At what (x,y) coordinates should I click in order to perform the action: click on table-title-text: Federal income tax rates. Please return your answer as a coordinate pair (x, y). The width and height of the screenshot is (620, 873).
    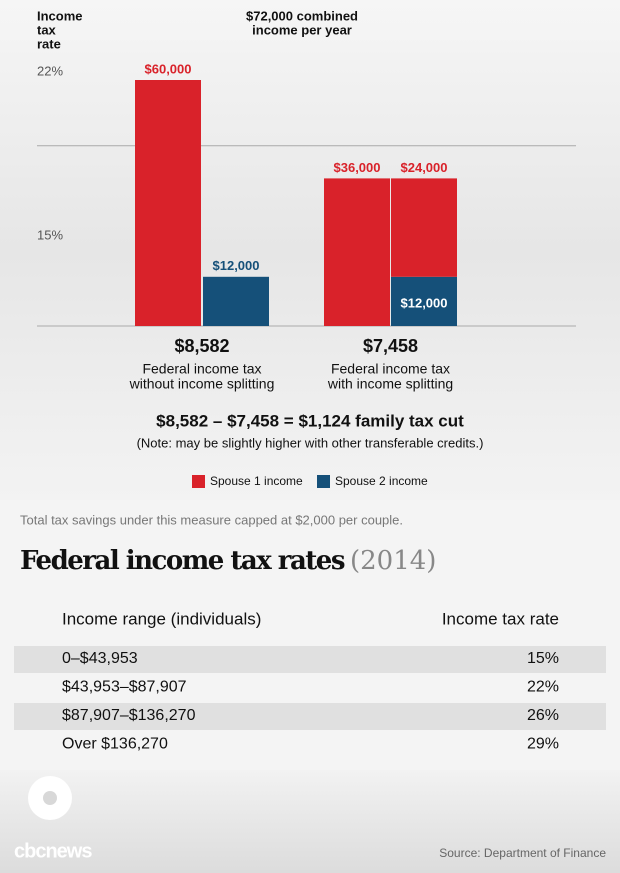
    Looking at the image, I should click on (182, 561).